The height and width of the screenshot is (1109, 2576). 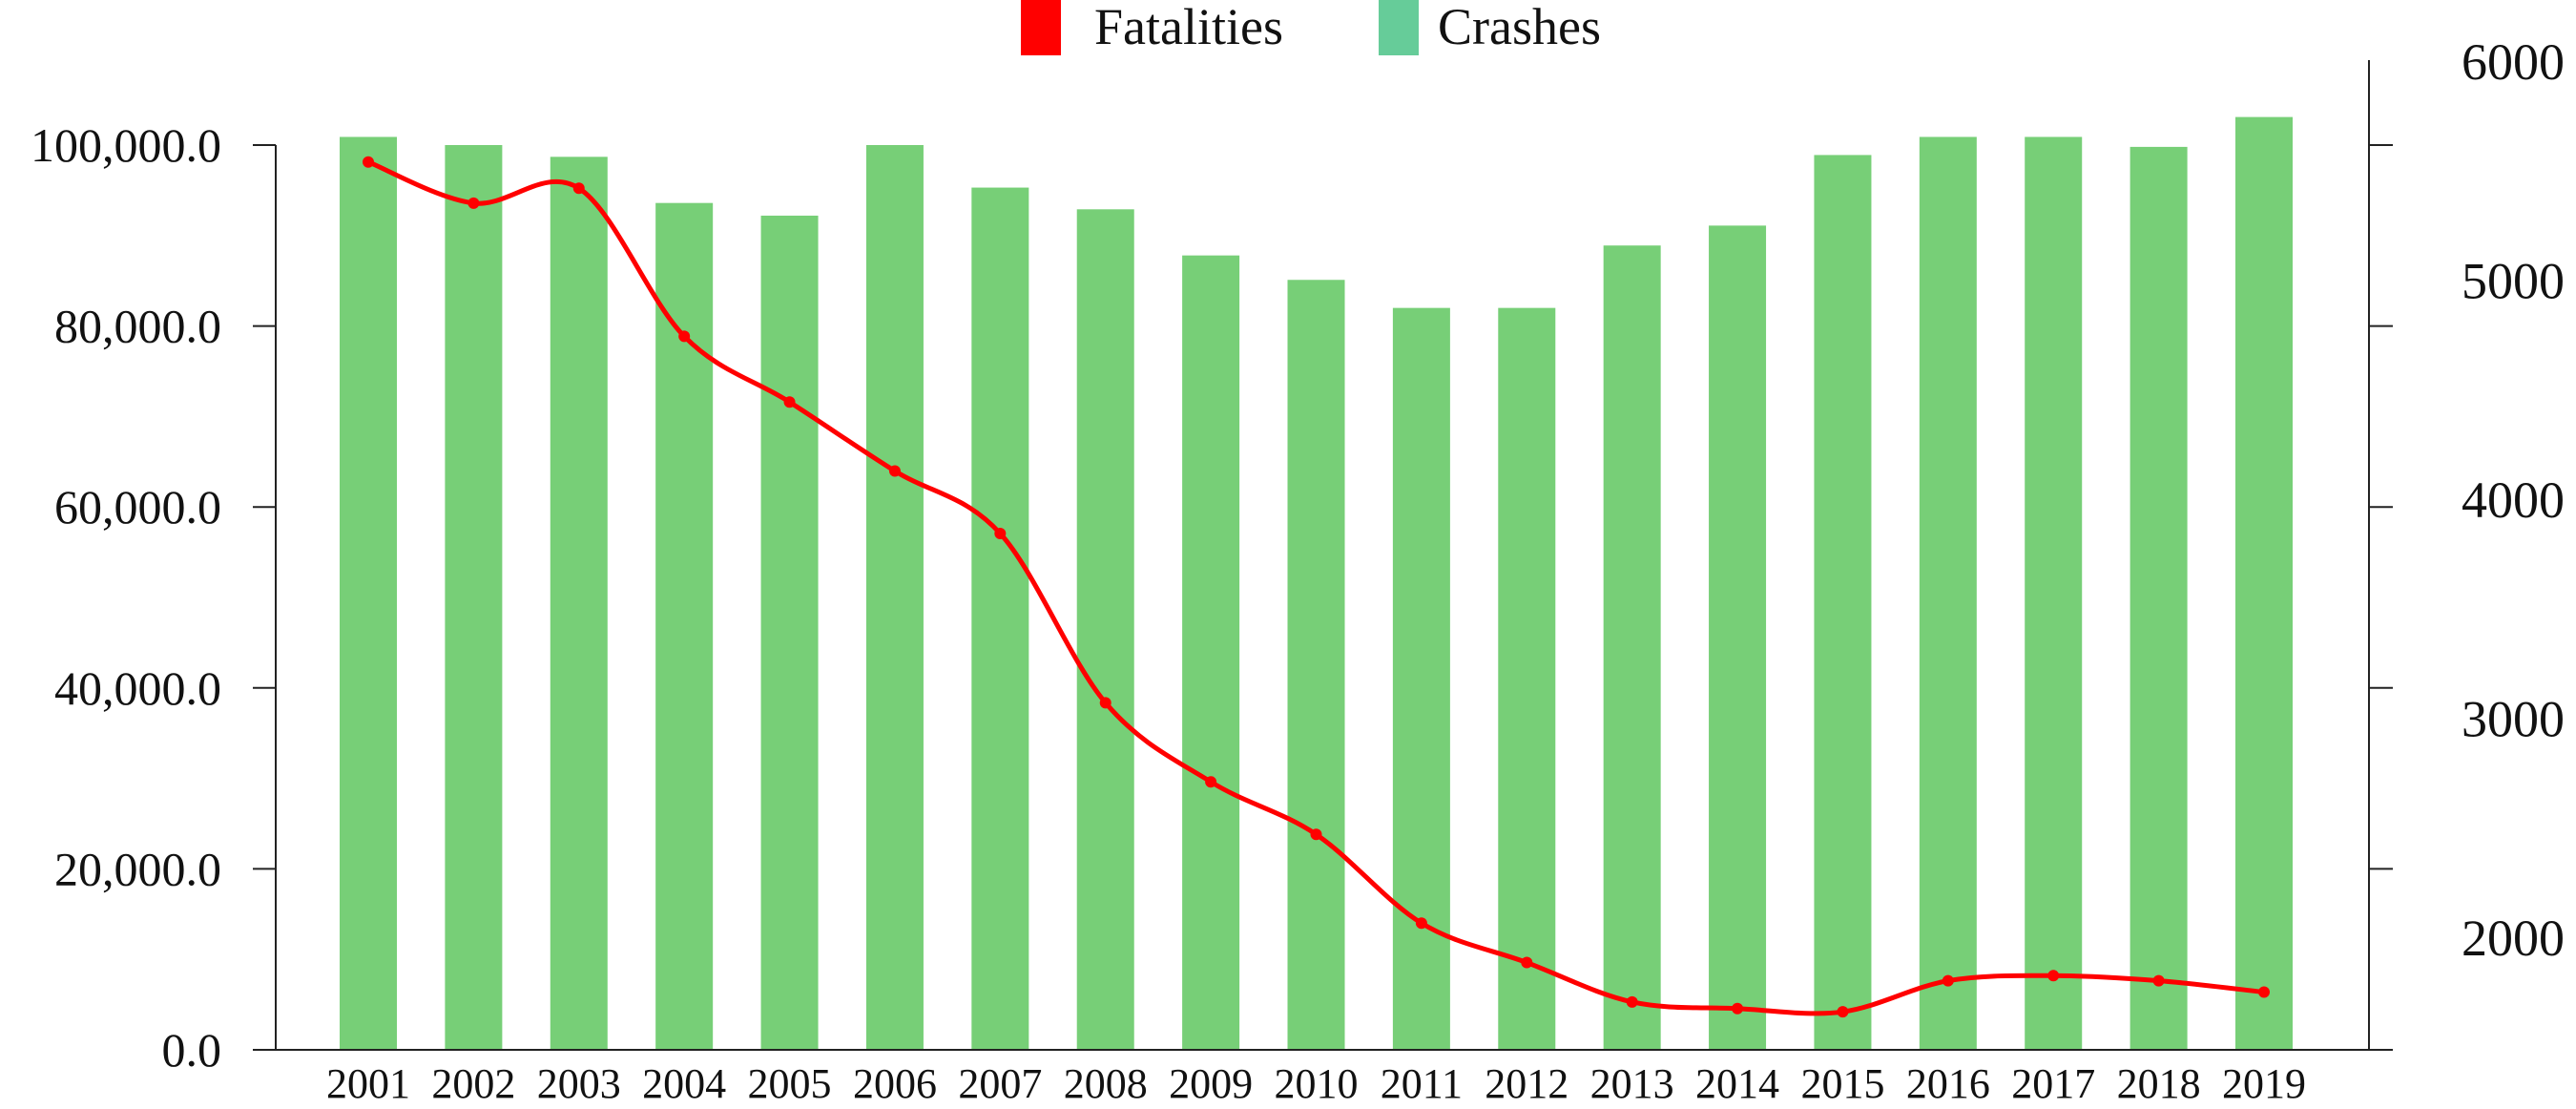 What do you see at coordinates (2467, 542) in the screenshot?
I see `right-axis-ticks: 2000 3000 4000 5000 6000` at bounding box center [2467, 542].